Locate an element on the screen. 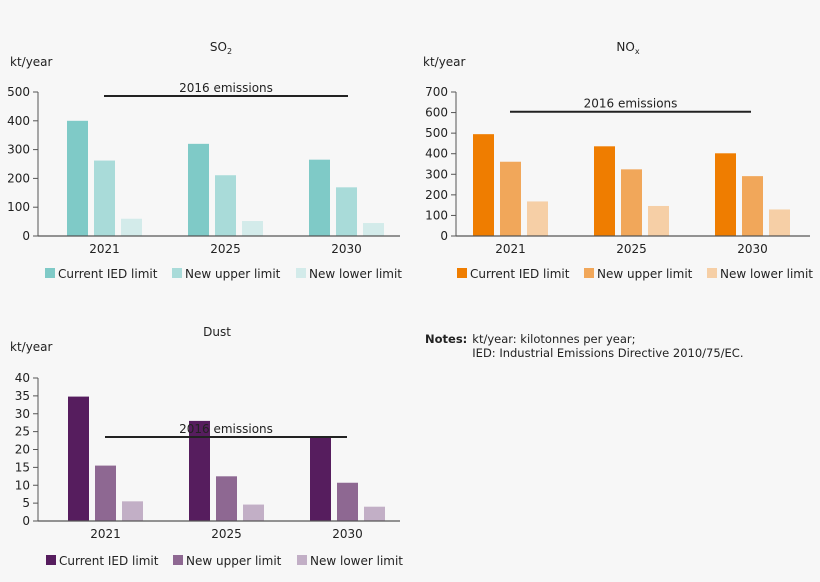  chart-title: Dust is located at coordinates (217, 332).